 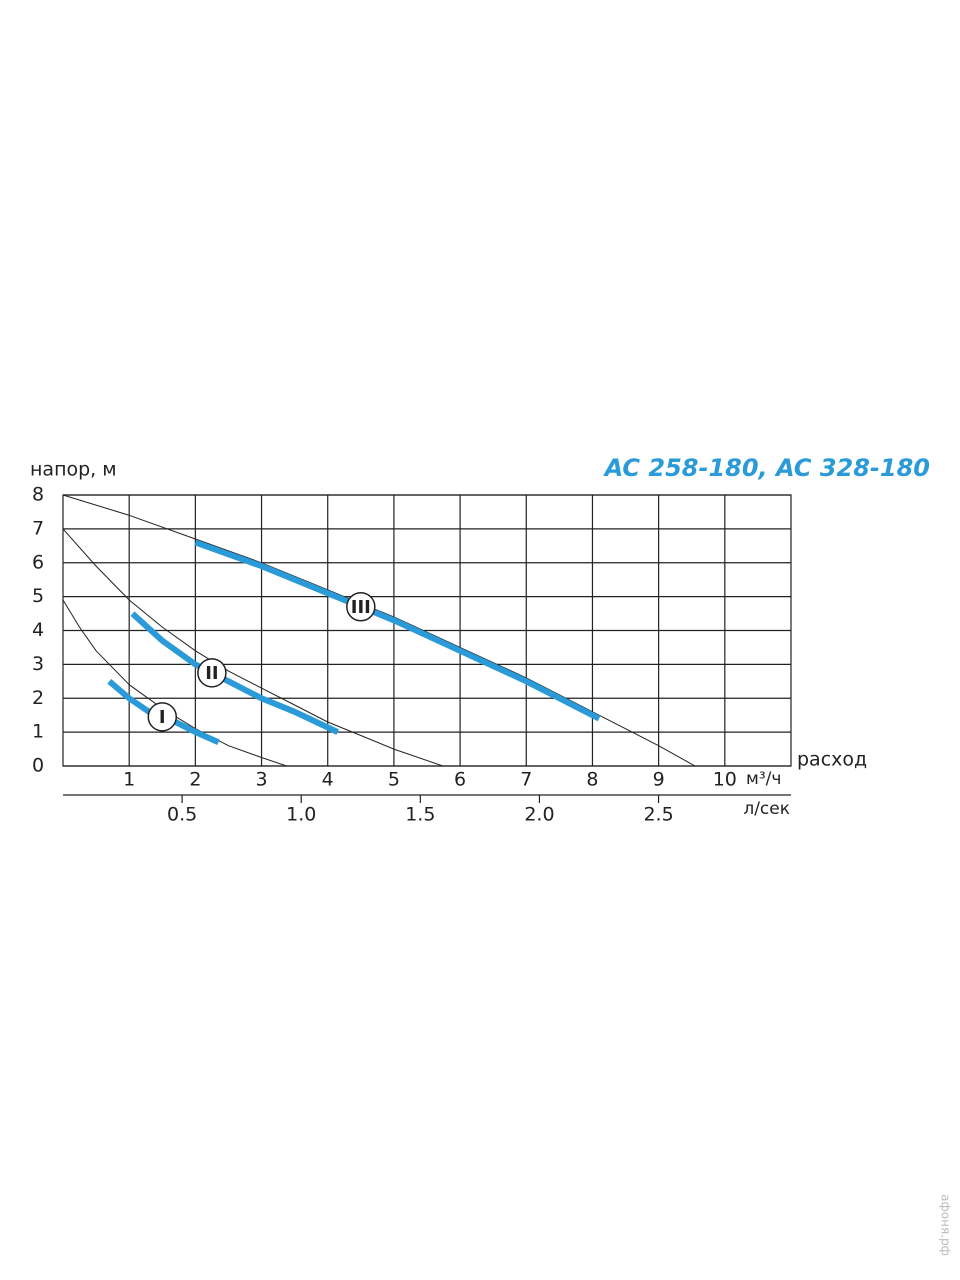 I want to click on x-axis-unit: м³/ч, so click(x=763, y=779).